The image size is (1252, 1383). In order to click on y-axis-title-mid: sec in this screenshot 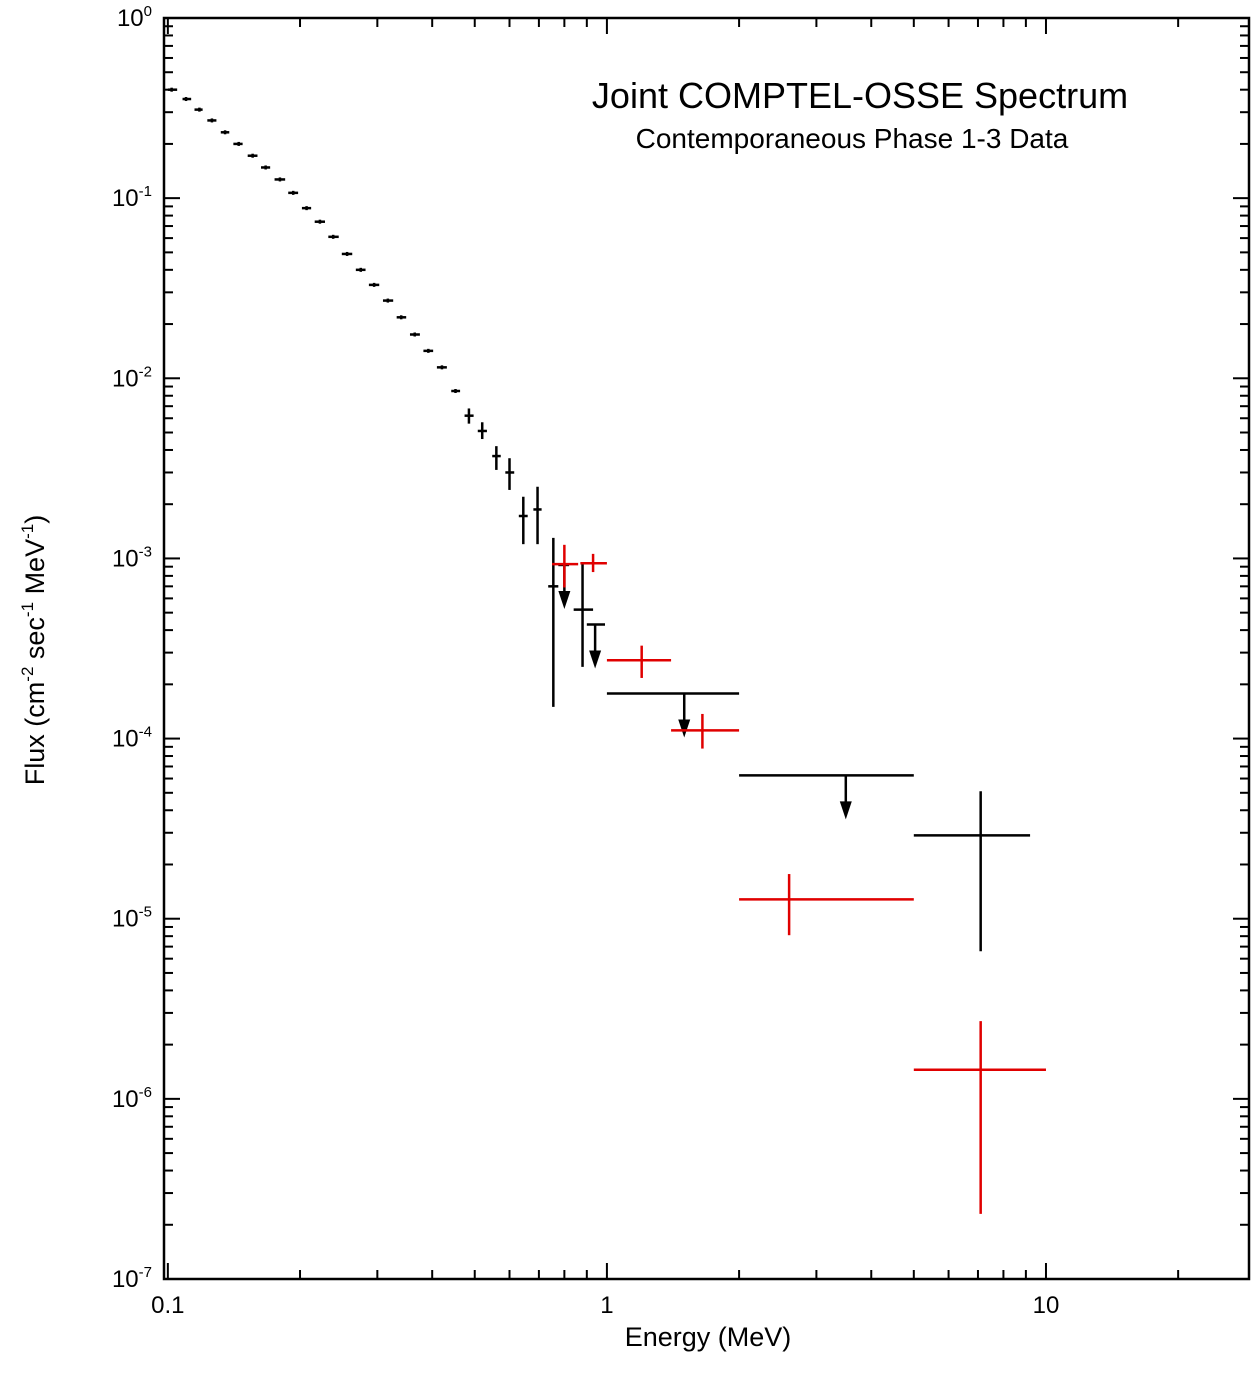, I will do `click(35, 642)`.